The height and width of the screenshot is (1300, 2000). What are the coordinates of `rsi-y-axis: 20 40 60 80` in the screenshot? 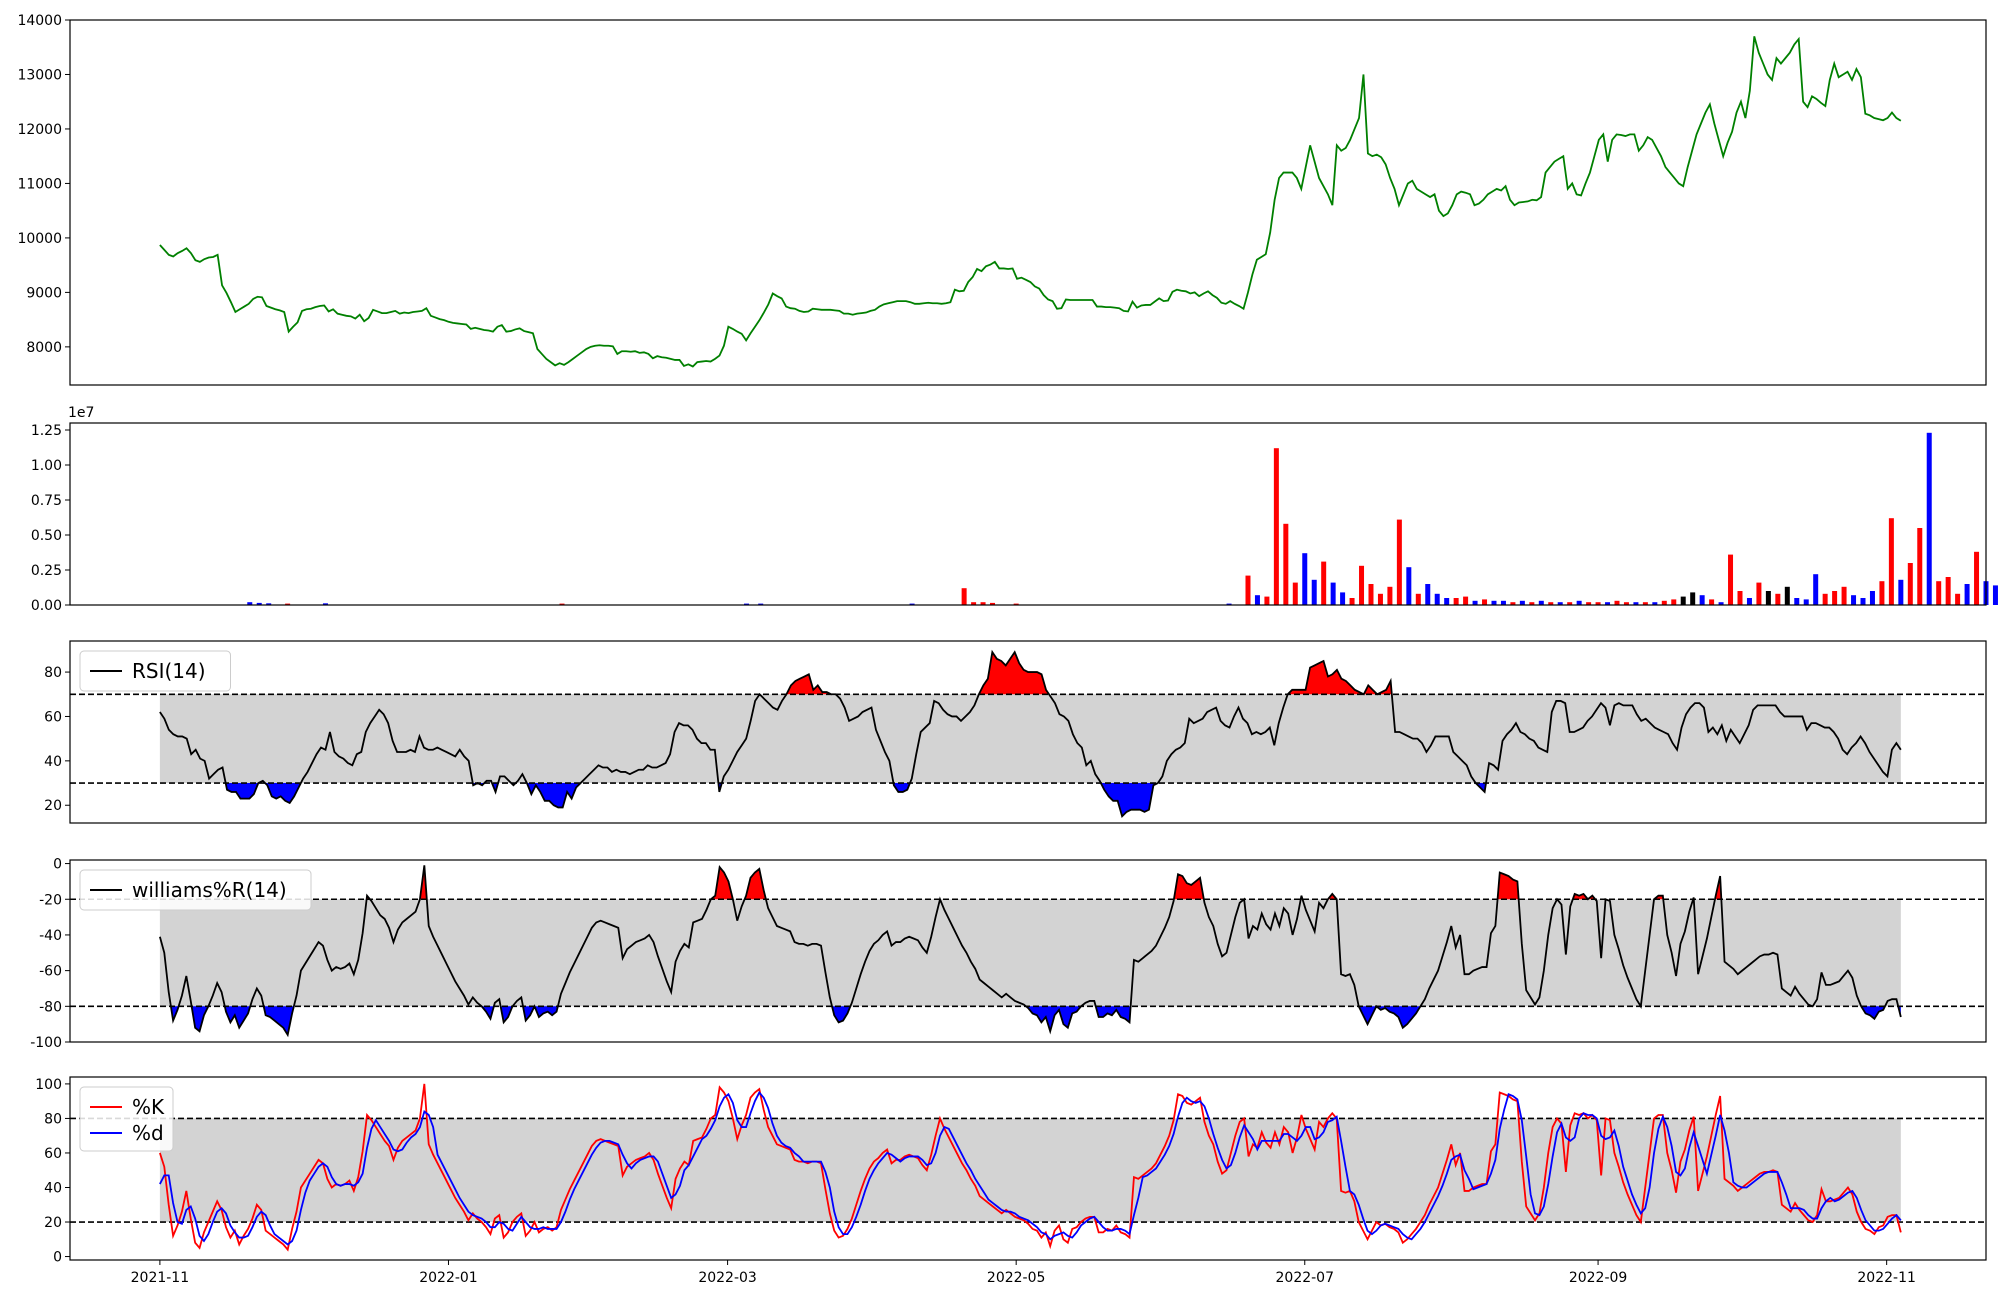 It's located at (57, 739).